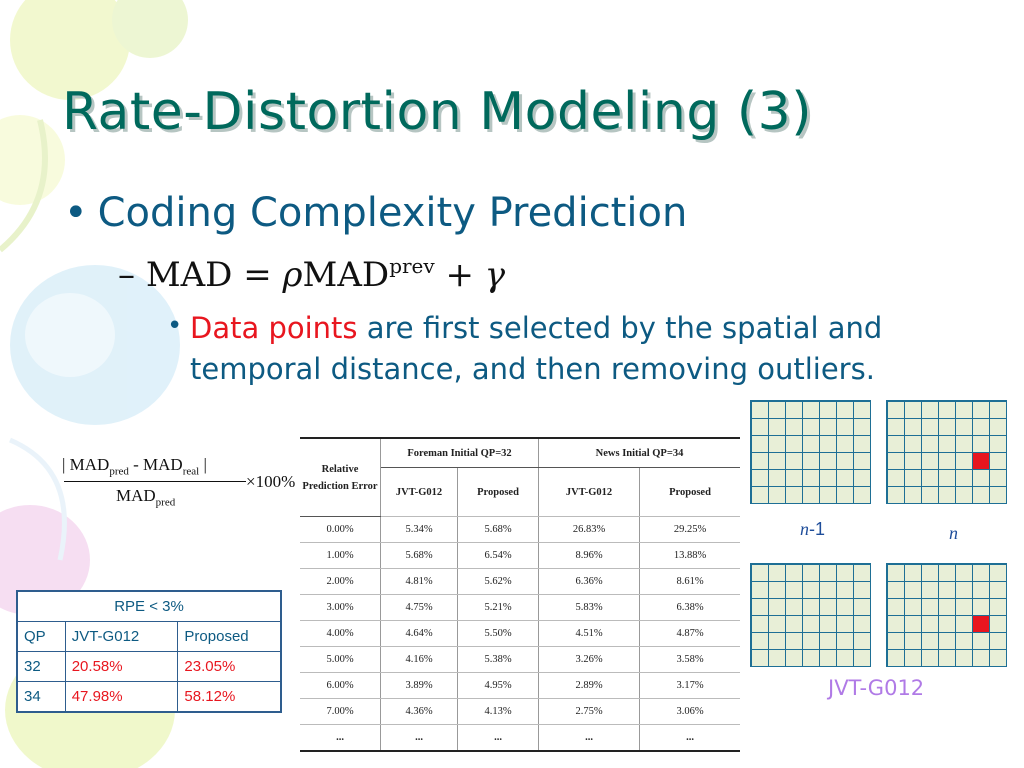  What do you see at coordinates (419, 711) in the screenshot?
I see `table-cell: 4.36%` at bounding box center [419, 711].